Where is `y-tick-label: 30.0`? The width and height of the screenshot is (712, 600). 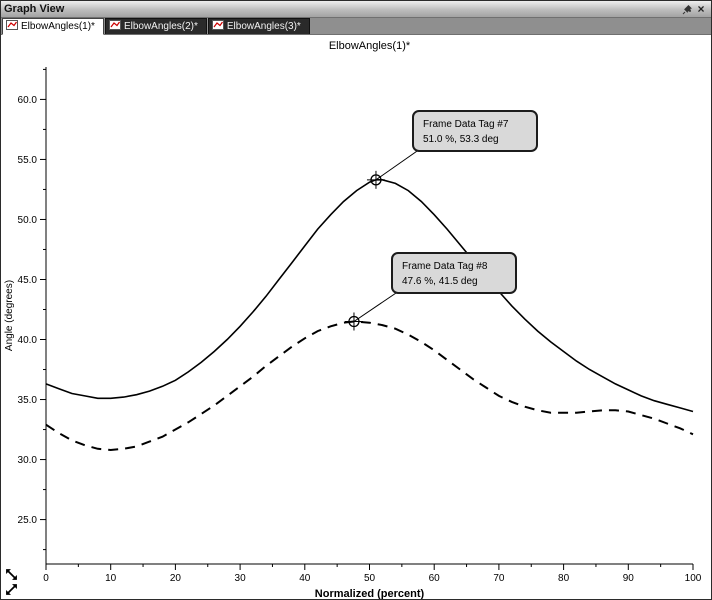
y-tick-label: 30.0 is located at coordinates (28, 460).